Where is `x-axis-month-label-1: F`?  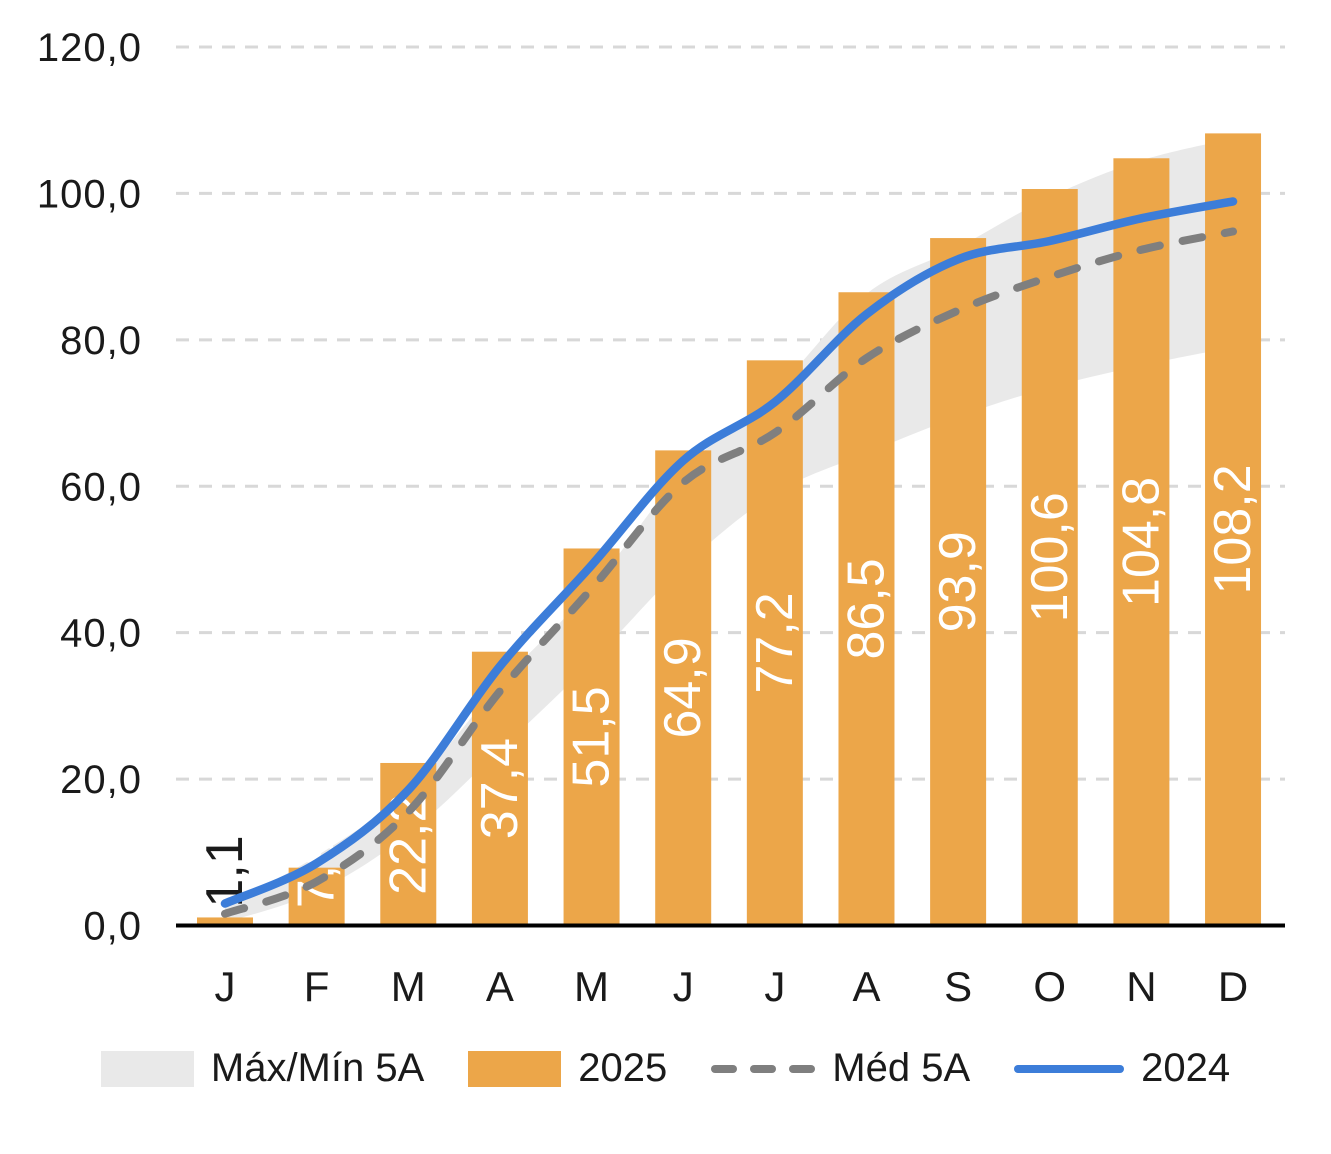
x-axis-month-label-1: F is located at coordinates (317, 986).